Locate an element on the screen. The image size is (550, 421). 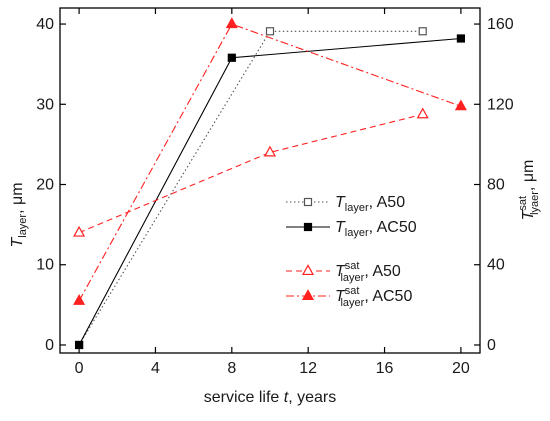
legend-item-4: Tsat layer, AC50 is located at coordinates (349, 297).